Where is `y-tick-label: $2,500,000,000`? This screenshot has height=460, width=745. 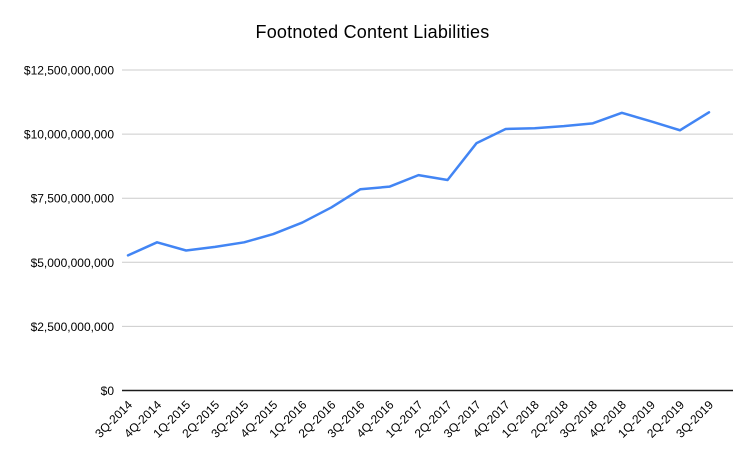 y-tick-label: $2,500,000,000 is located at coordinates (73, 327).